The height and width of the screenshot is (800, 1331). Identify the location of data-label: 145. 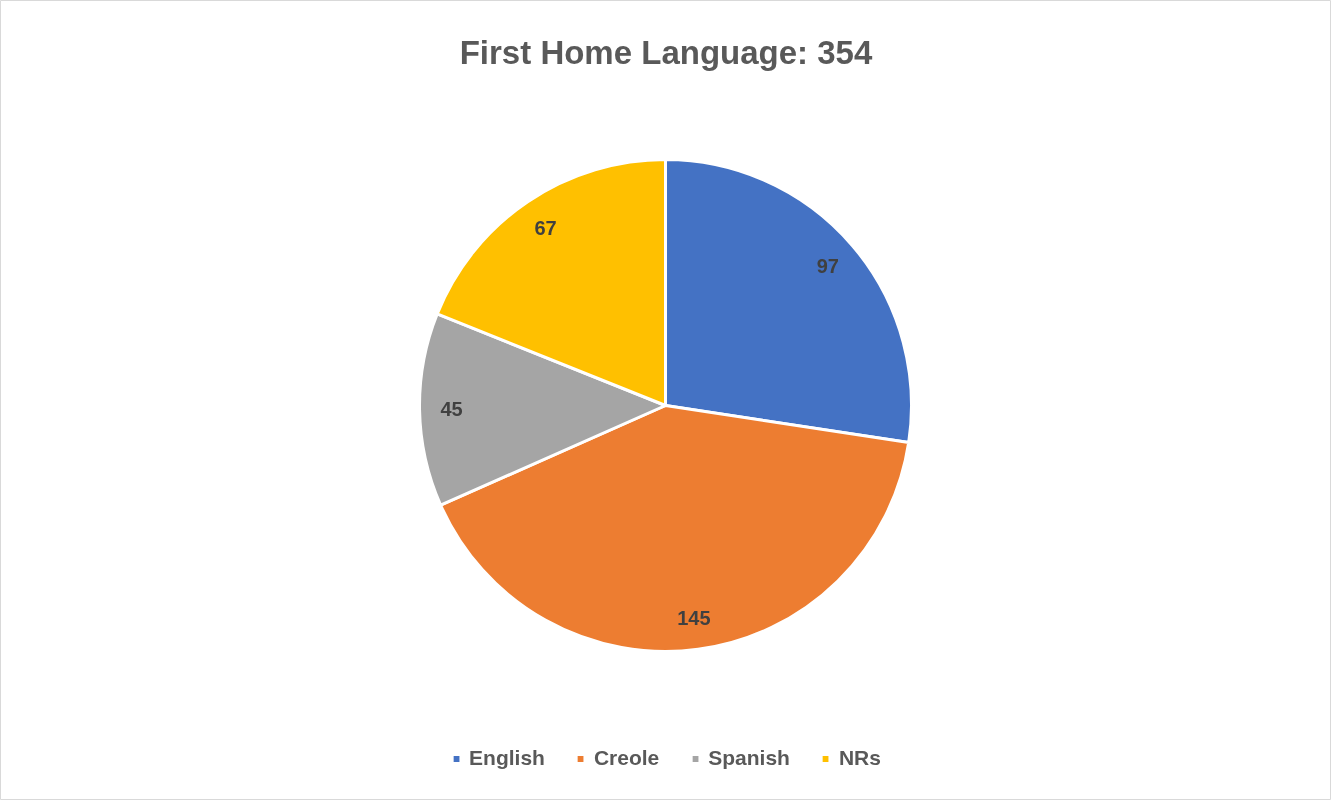
(694, 617).